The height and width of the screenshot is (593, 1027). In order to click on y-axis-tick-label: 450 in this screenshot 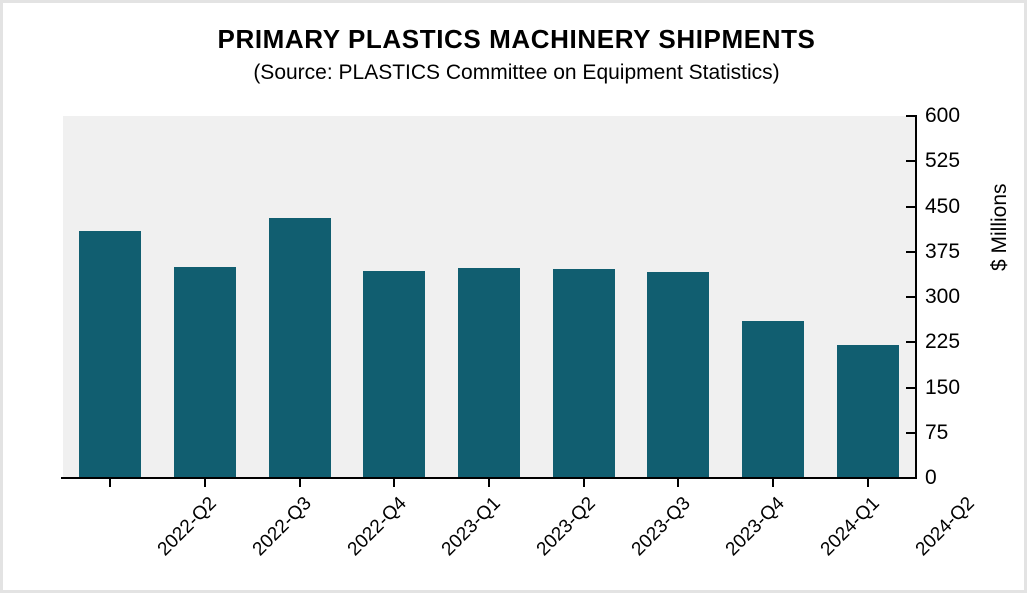, I will do `click(943, 206)`.